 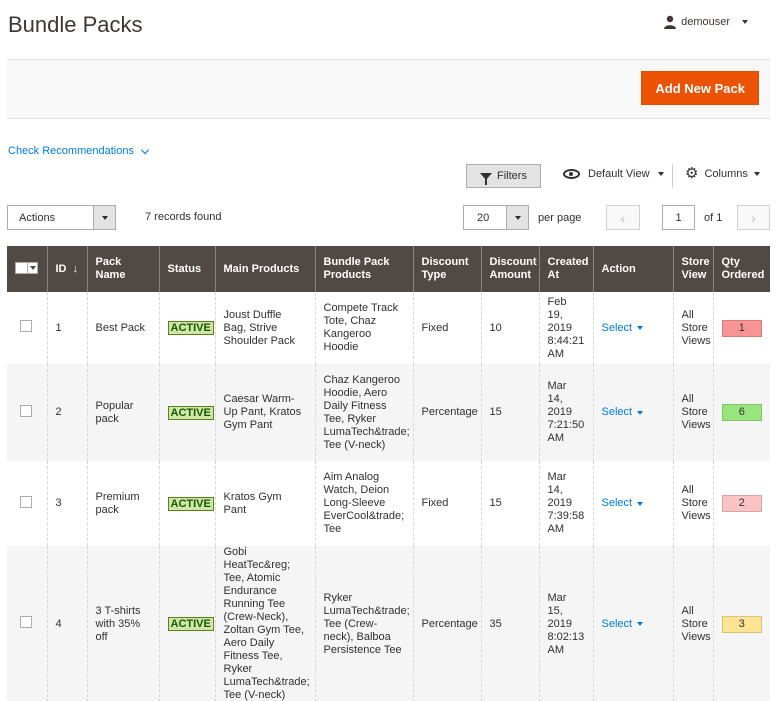 I want to click on per-page-select: 20, so click(x=496, y=217).